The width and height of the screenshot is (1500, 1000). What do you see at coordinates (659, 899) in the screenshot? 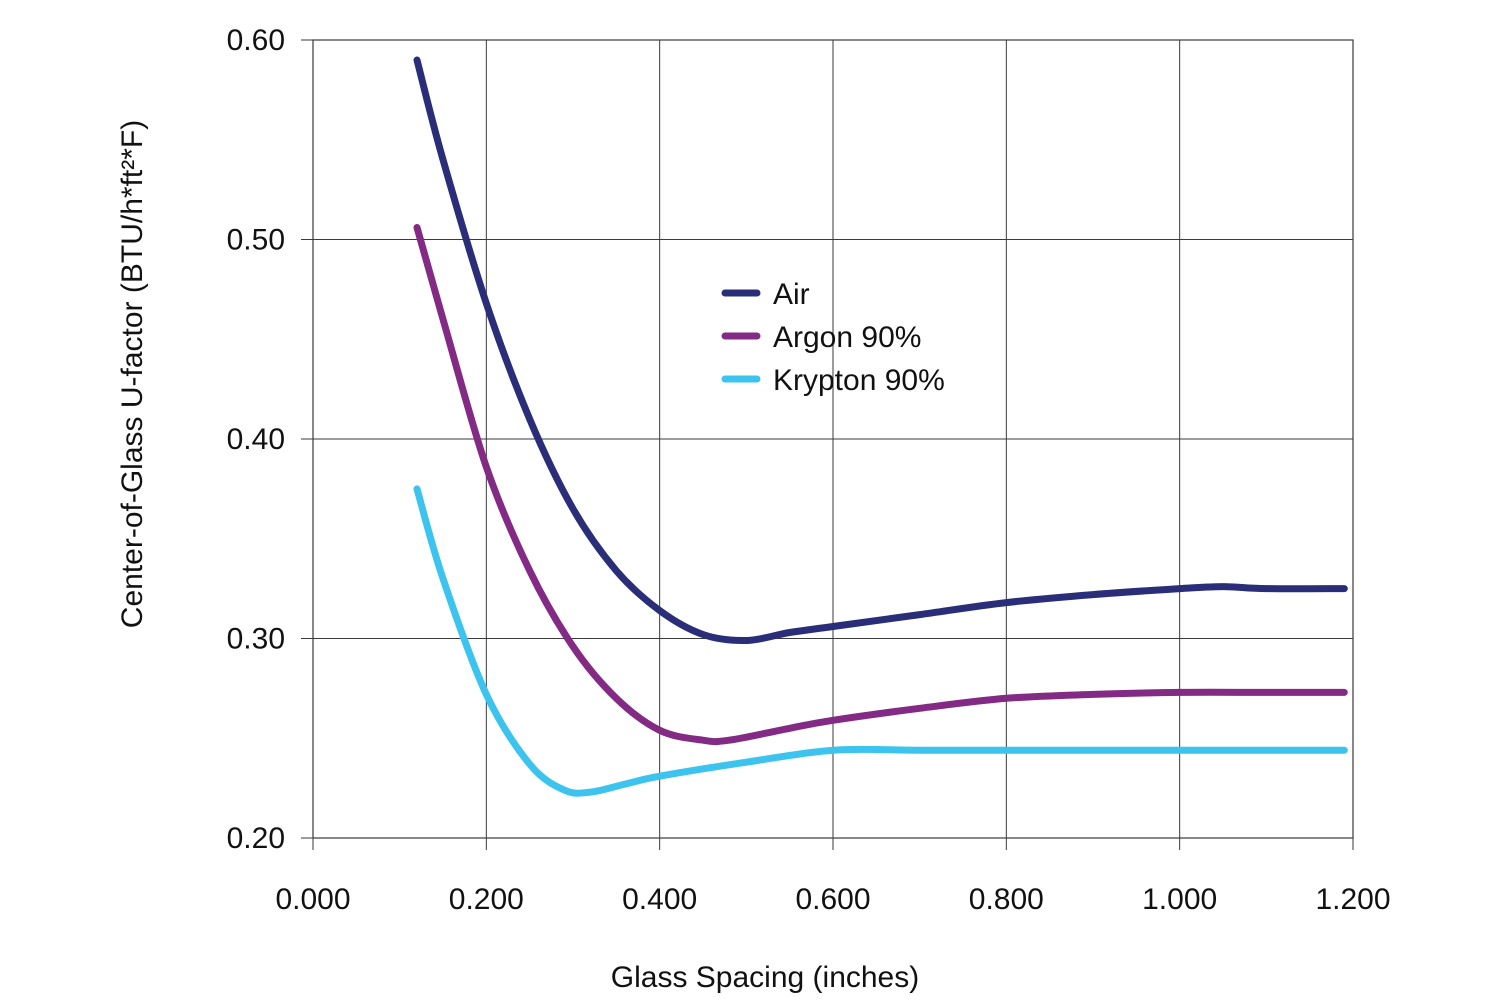
I see `x-tick-label: 0.400` at bounding box center [659, 899].